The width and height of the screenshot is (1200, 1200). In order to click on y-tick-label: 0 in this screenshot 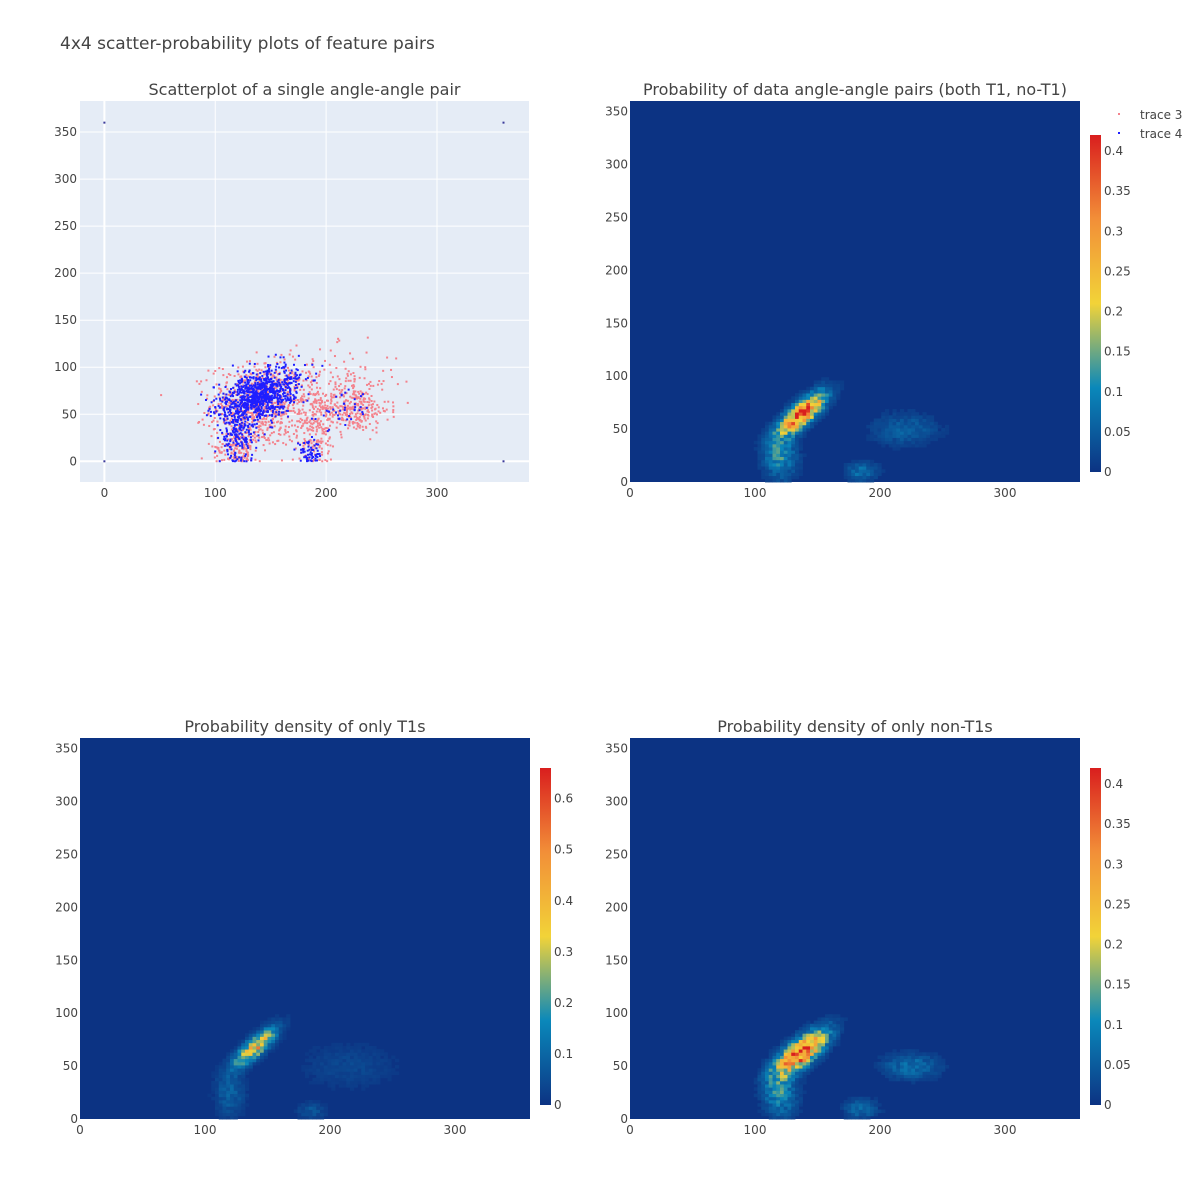, I will do `click(73, 461)`.